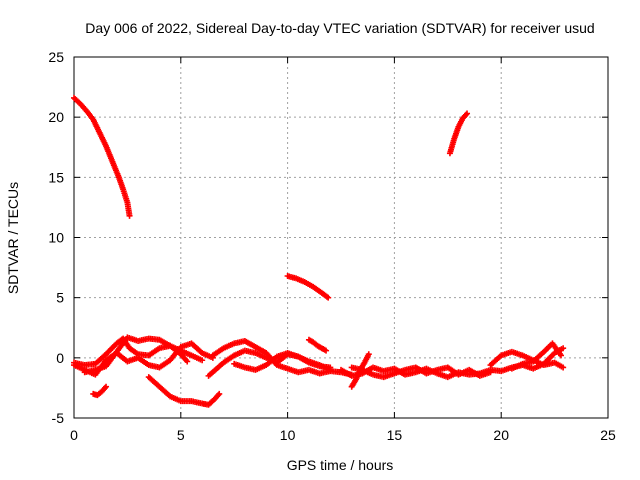 Image resolution: width=640 pixels, height=480 pixels. Describe the element at coordinates (56, 117) in the screenshot. I see `y-tick-label: 20` at that location.